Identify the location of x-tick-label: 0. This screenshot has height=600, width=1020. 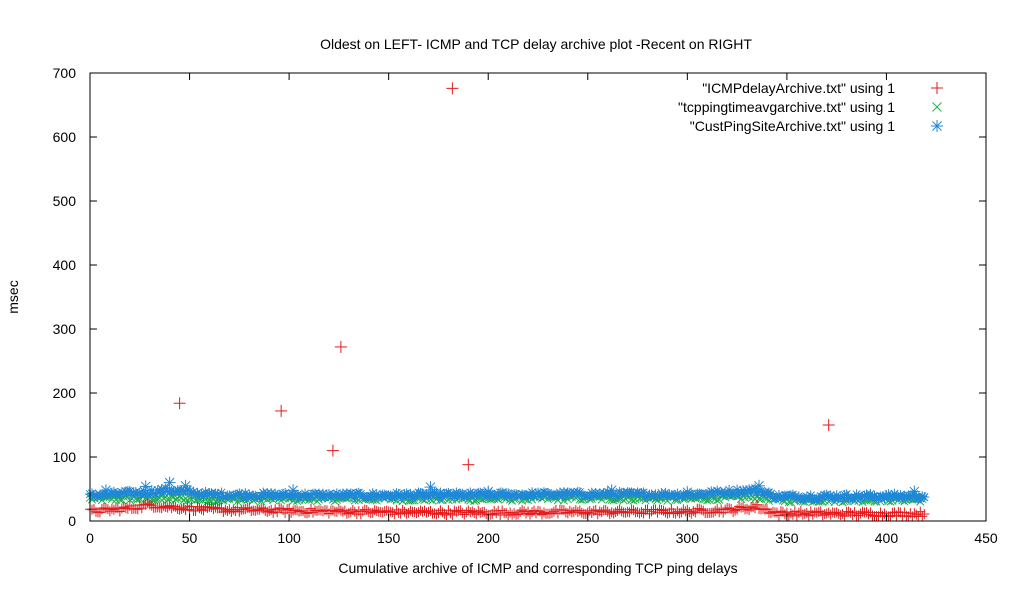
(90, 538).